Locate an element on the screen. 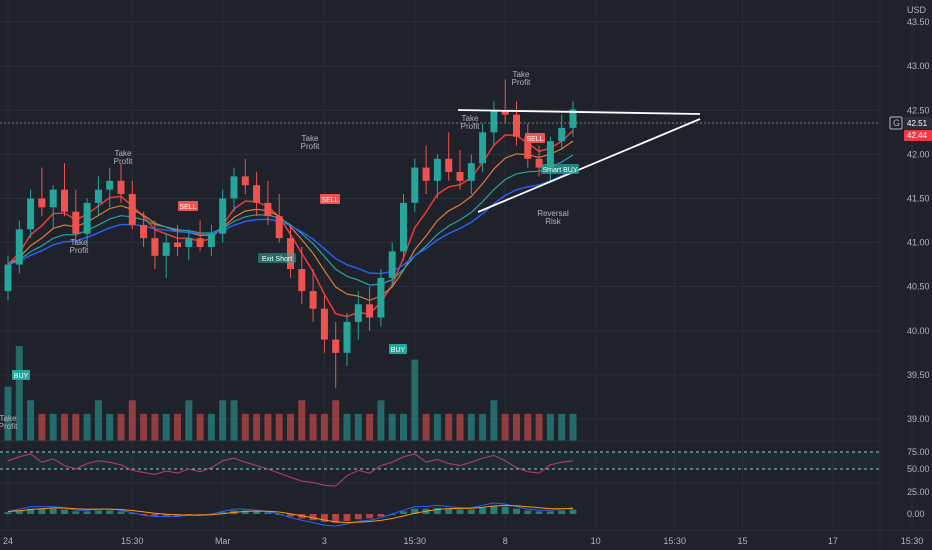  svg-text: 42.44 is located at coordinates (917, 135).